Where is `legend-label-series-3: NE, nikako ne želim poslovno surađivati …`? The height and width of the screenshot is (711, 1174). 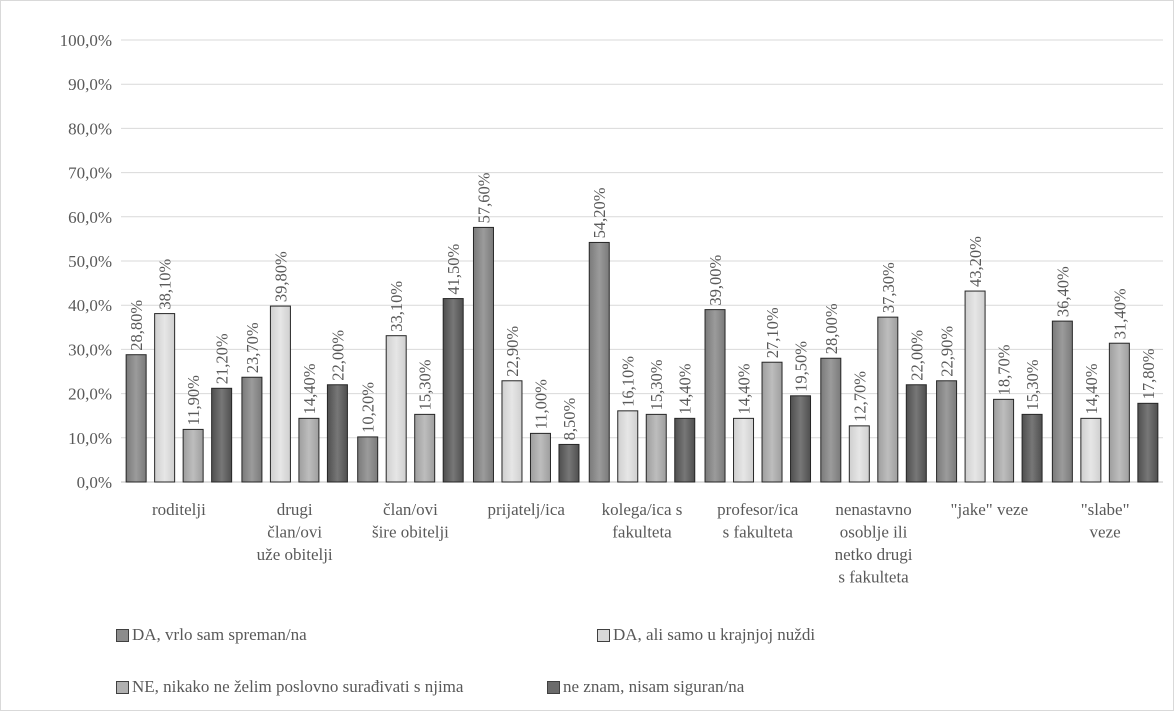
legend-label-series-3: NE, nikako ne želim poslovno surađivati … is located at coordinates (298, 686).